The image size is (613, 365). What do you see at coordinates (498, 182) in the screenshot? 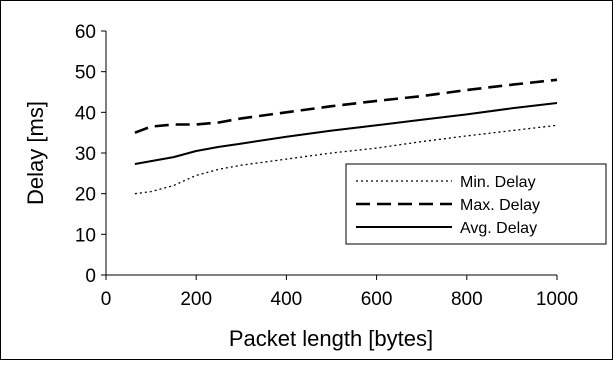
I see `legend-label-min-delay: Min. Delay` at bounding box center [498, 182].